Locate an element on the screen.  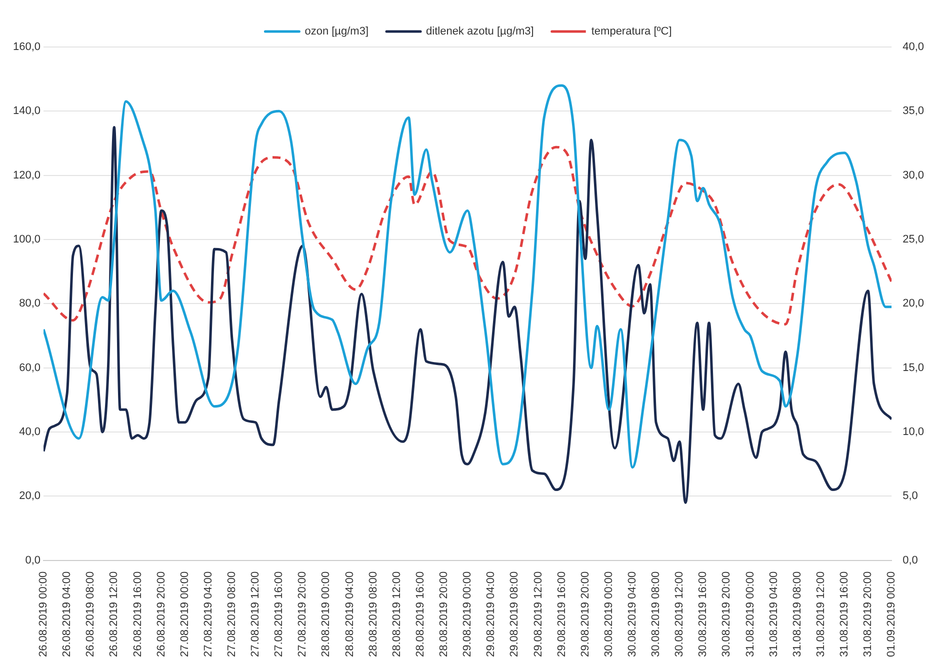
x-tick-label: 28.08.2019 08:00 is located at coordinates (373, 614).